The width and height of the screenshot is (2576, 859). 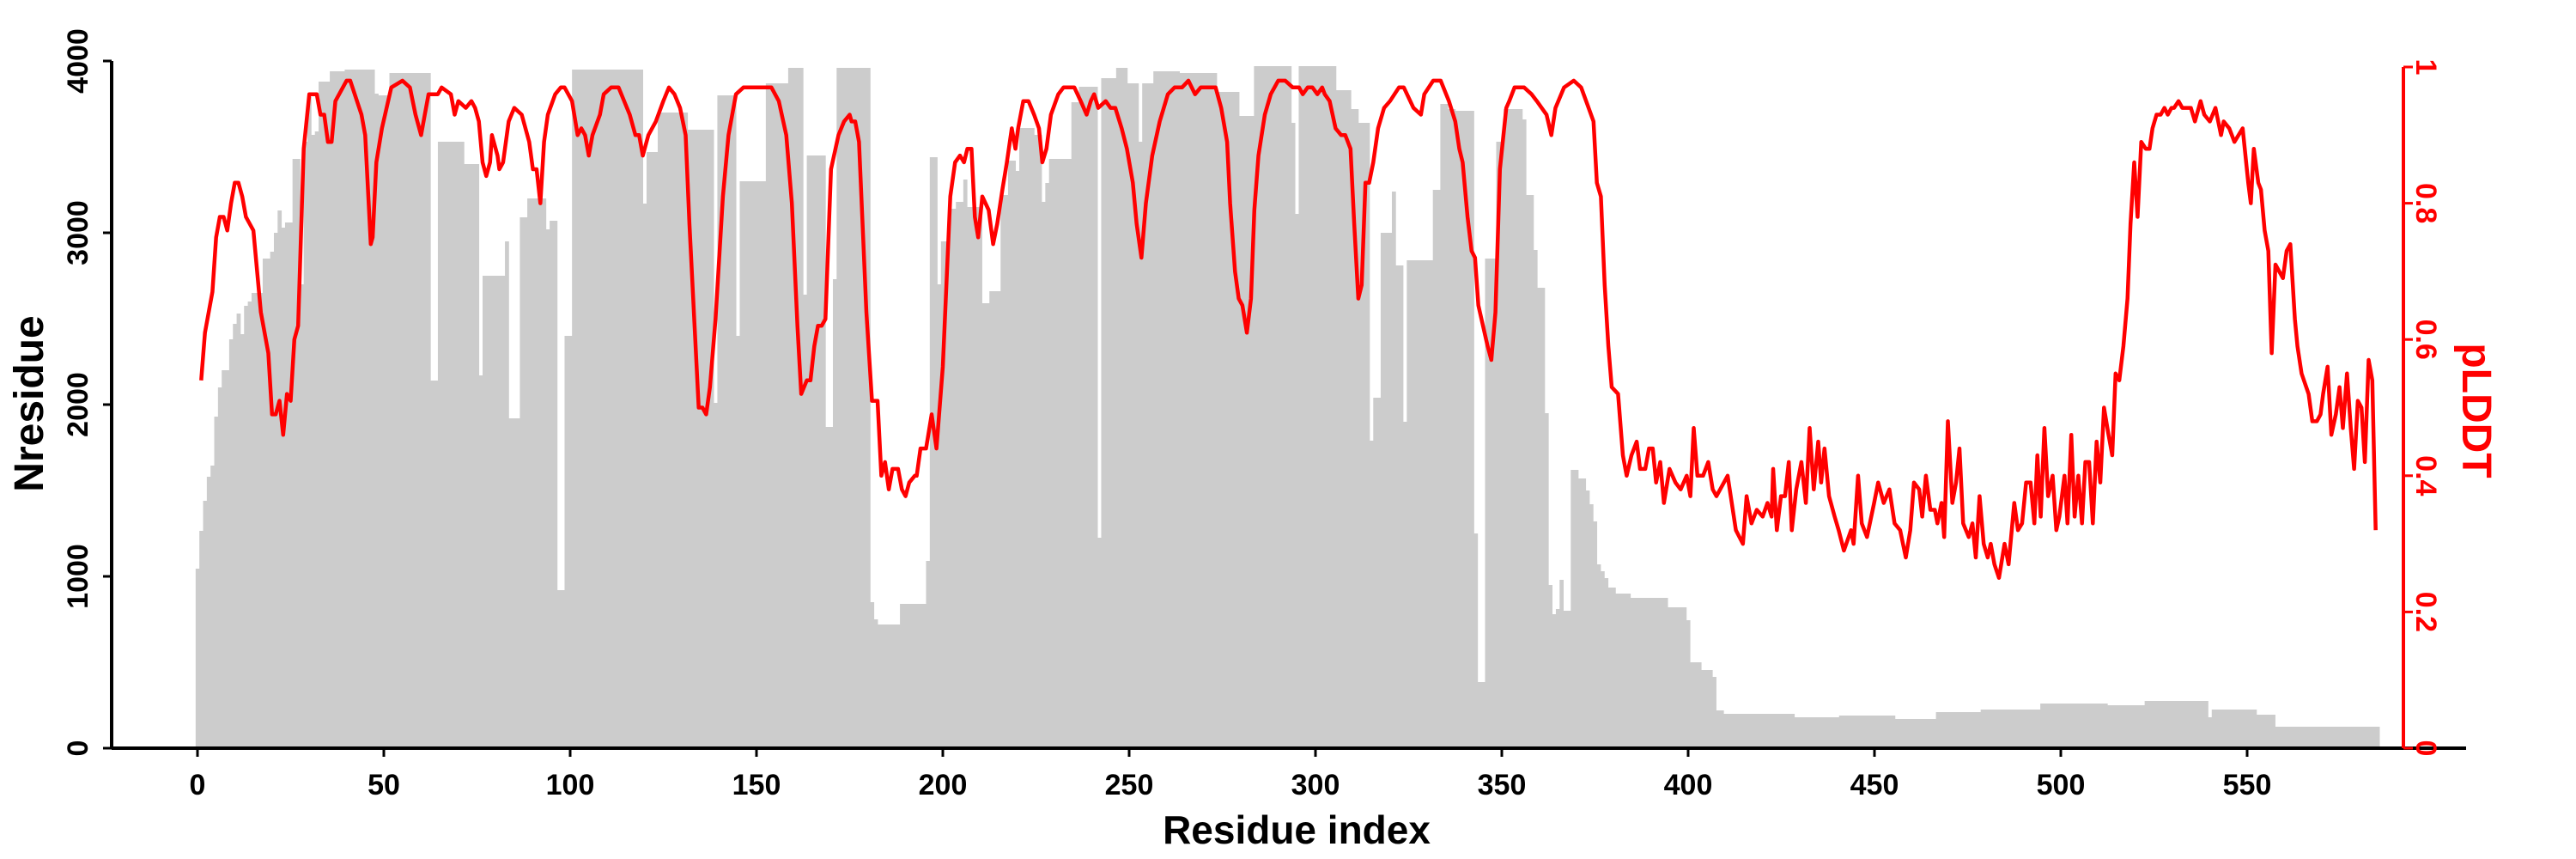 What do you see at coordinates (2426, 612) in the screenshot?
I see `y2-tick-label: 0.2` at bounding box center [2426, 612].